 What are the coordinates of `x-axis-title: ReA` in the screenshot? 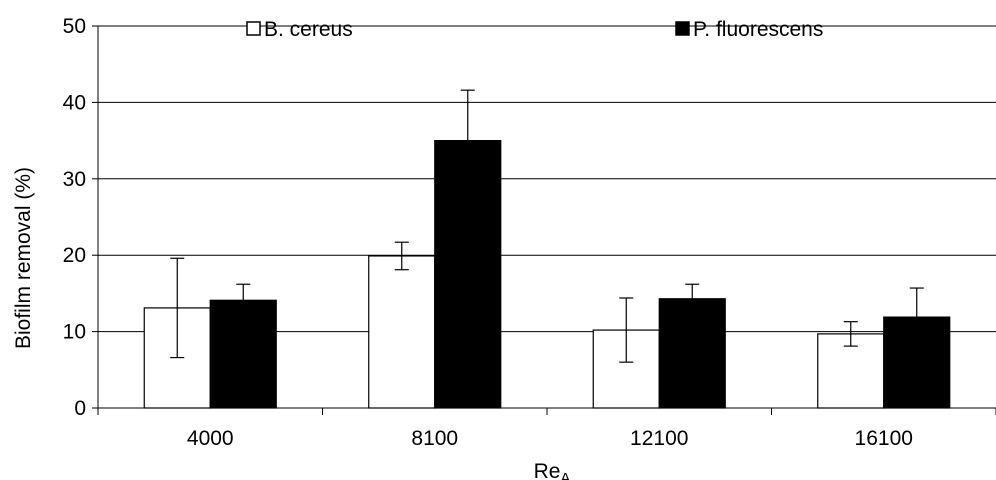 It's located at (552, 470).